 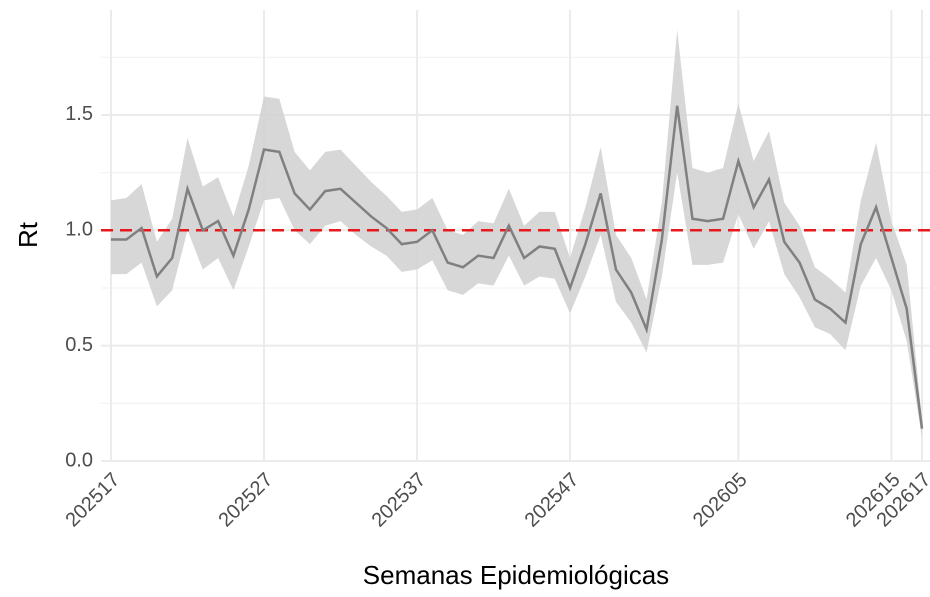 What do you see at coordinates (79, 114) in the screenshot?
I see `y-tick-label: 1.5` at bounding box center [79, 114].